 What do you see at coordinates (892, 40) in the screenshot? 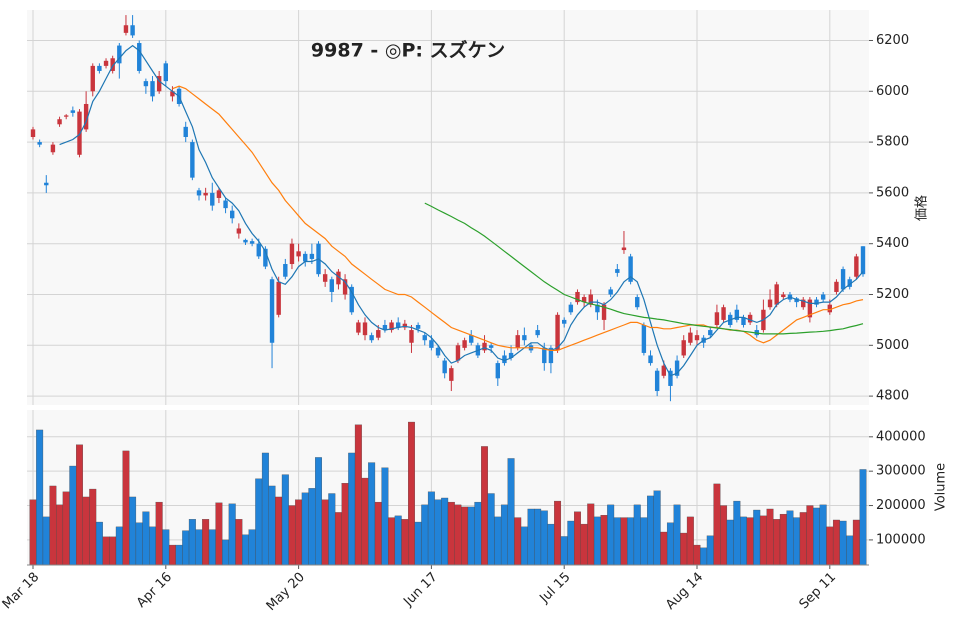
I see `y-tick-label: 6200` at bounding box center [892, 40].